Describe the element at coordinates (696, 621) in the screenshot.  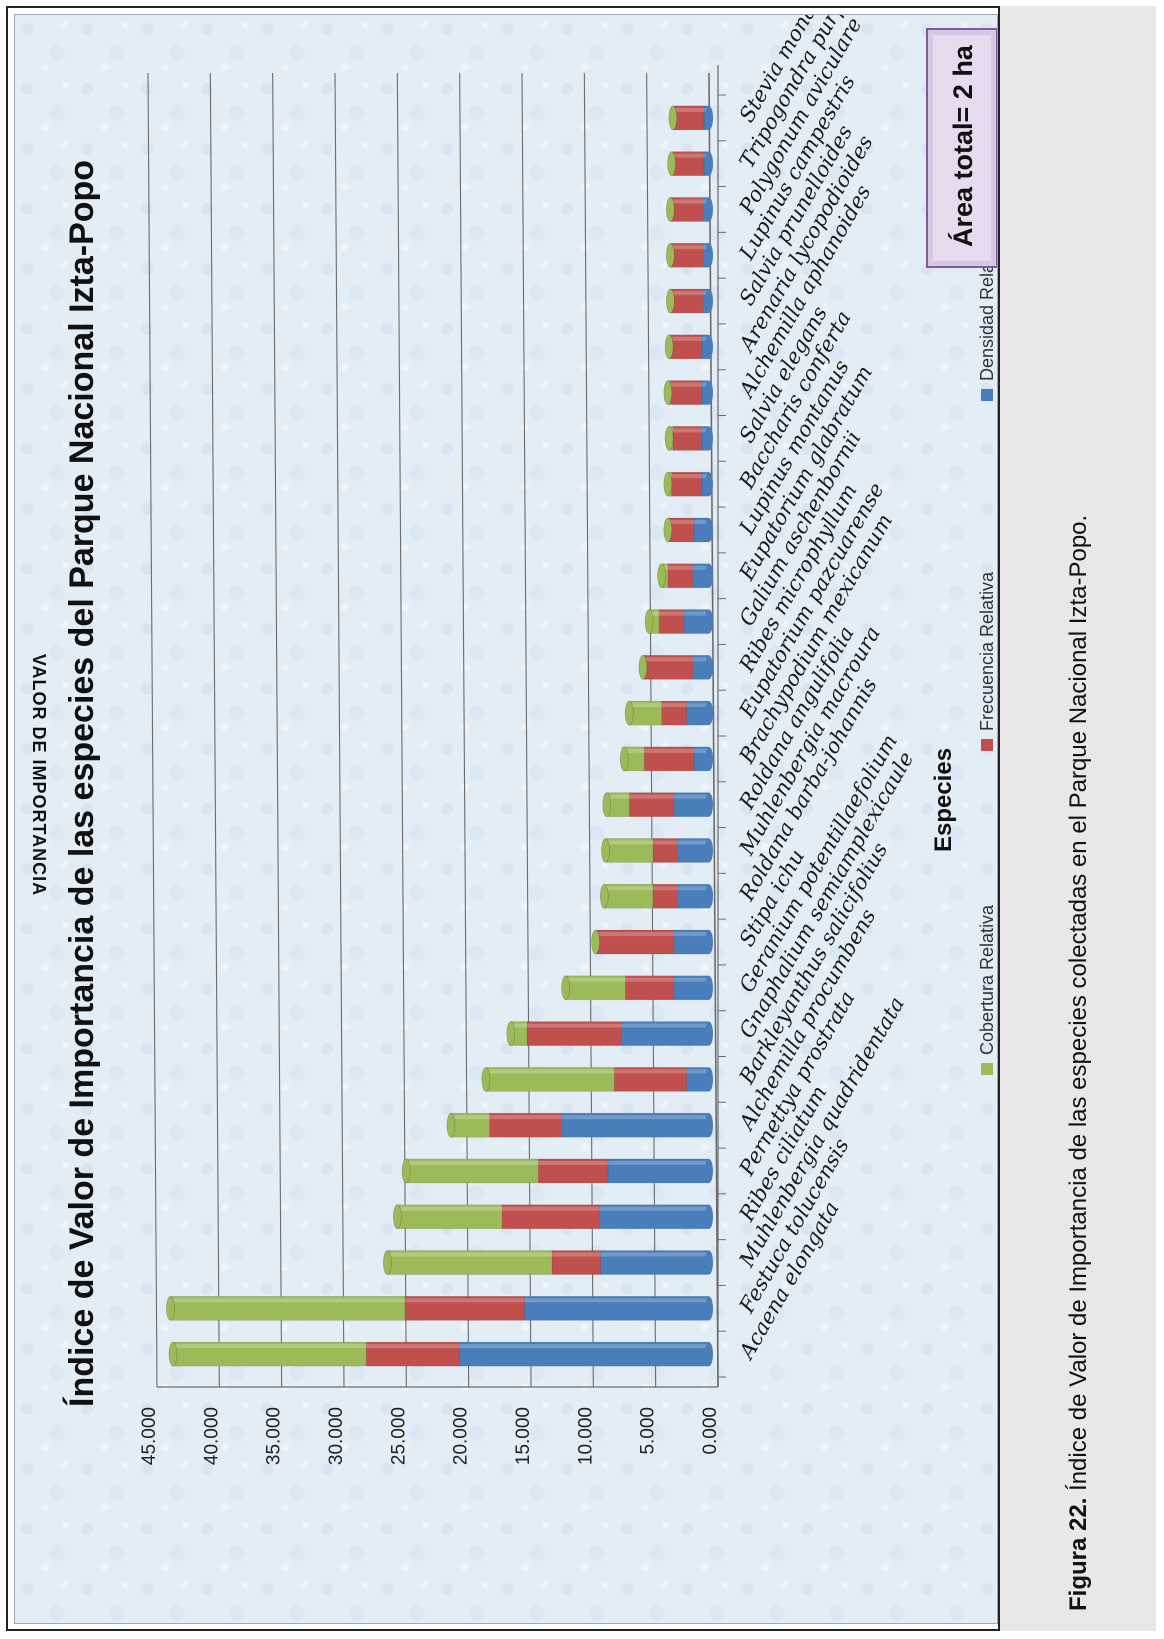
I see `bar-segment-densidad` at that location.